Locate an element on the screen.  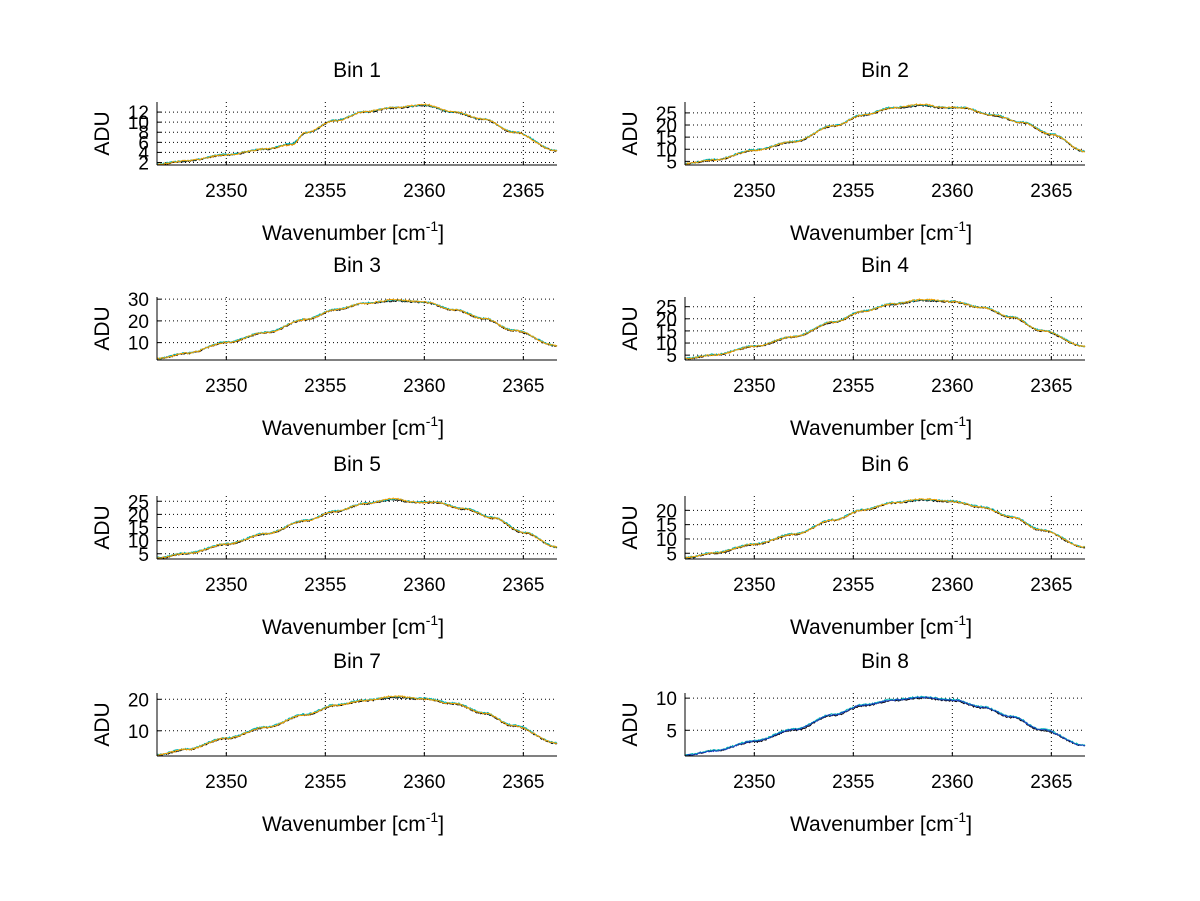
subplot-title: Bin 2 is located at coordinates (885, 70).